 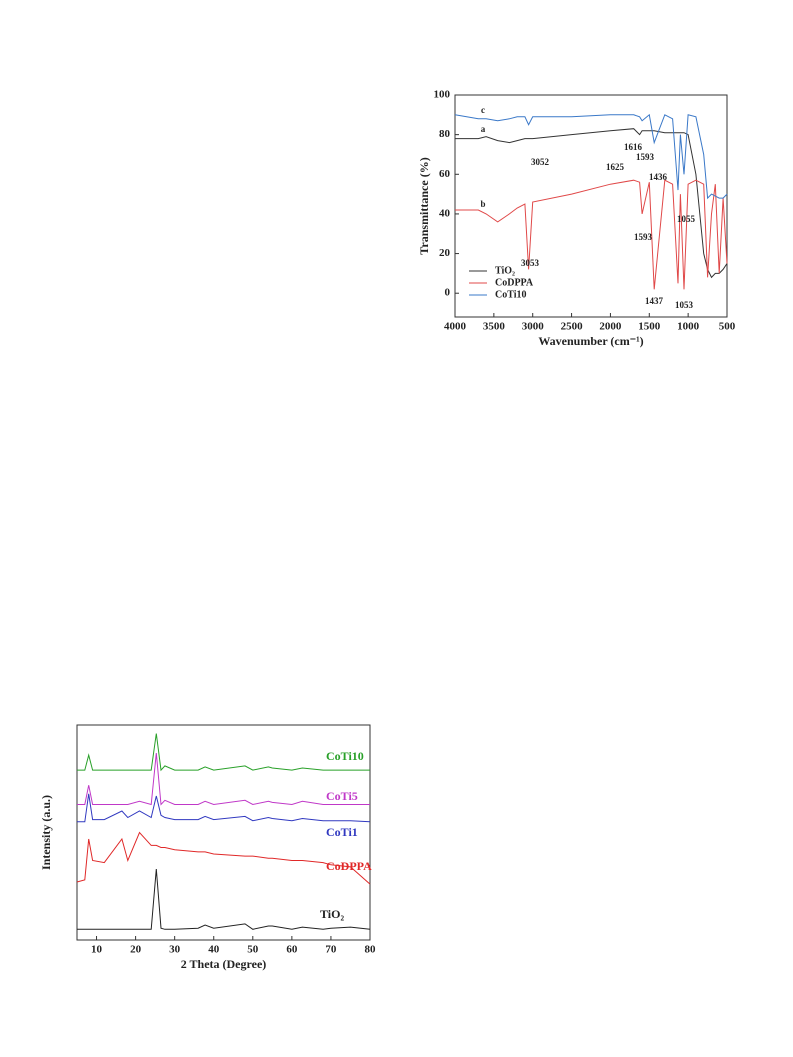 What do you see at coordinates (654, 301) in the screenshot?
I see `annotation: 1437` at bounding box center [654, 301].